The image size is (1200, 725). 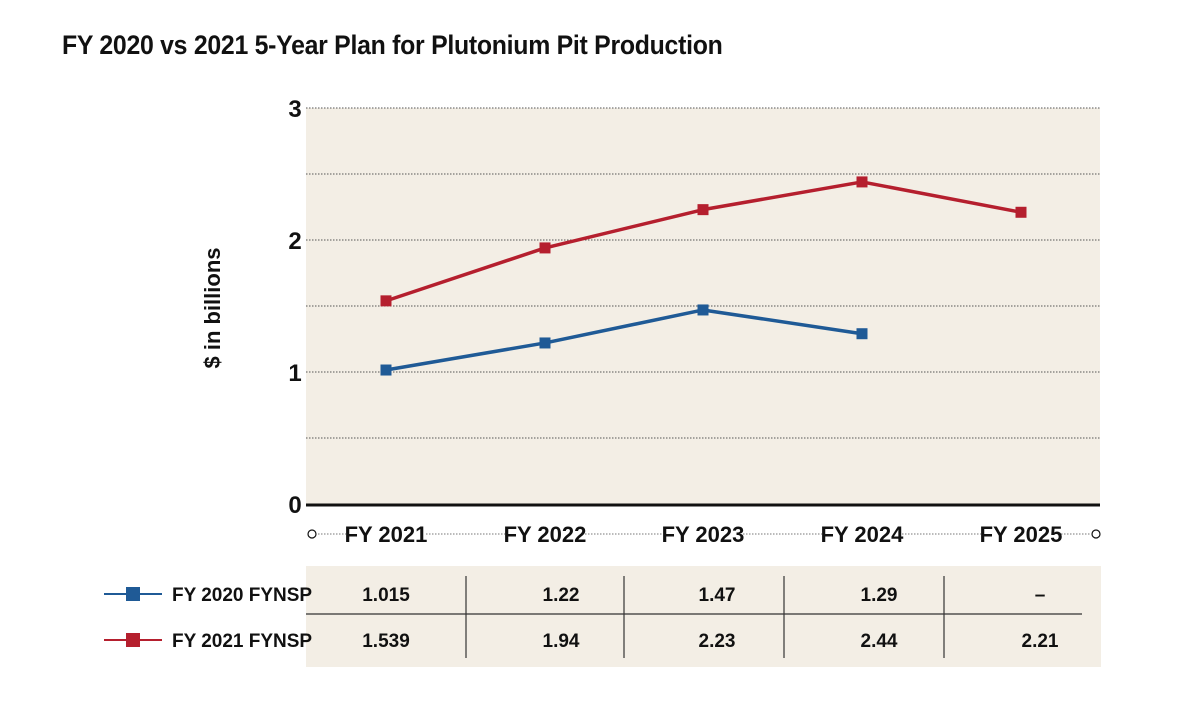 I want to click on x-category-label: FY 2023, so click(x=703, y=534).